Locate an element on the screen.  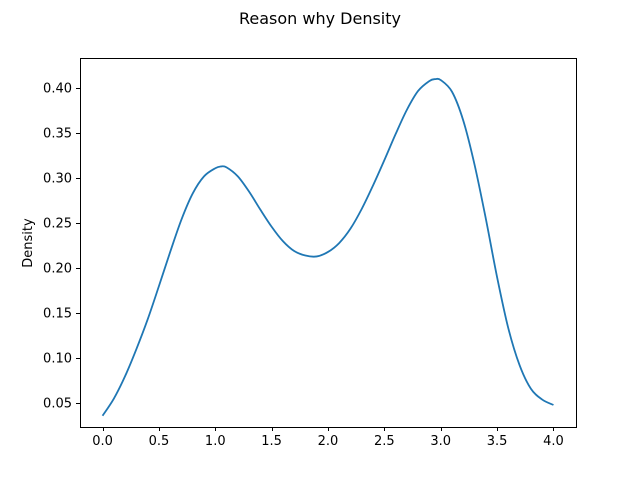
x-tick-label: 3.5 is located at coordinates (497, 441).